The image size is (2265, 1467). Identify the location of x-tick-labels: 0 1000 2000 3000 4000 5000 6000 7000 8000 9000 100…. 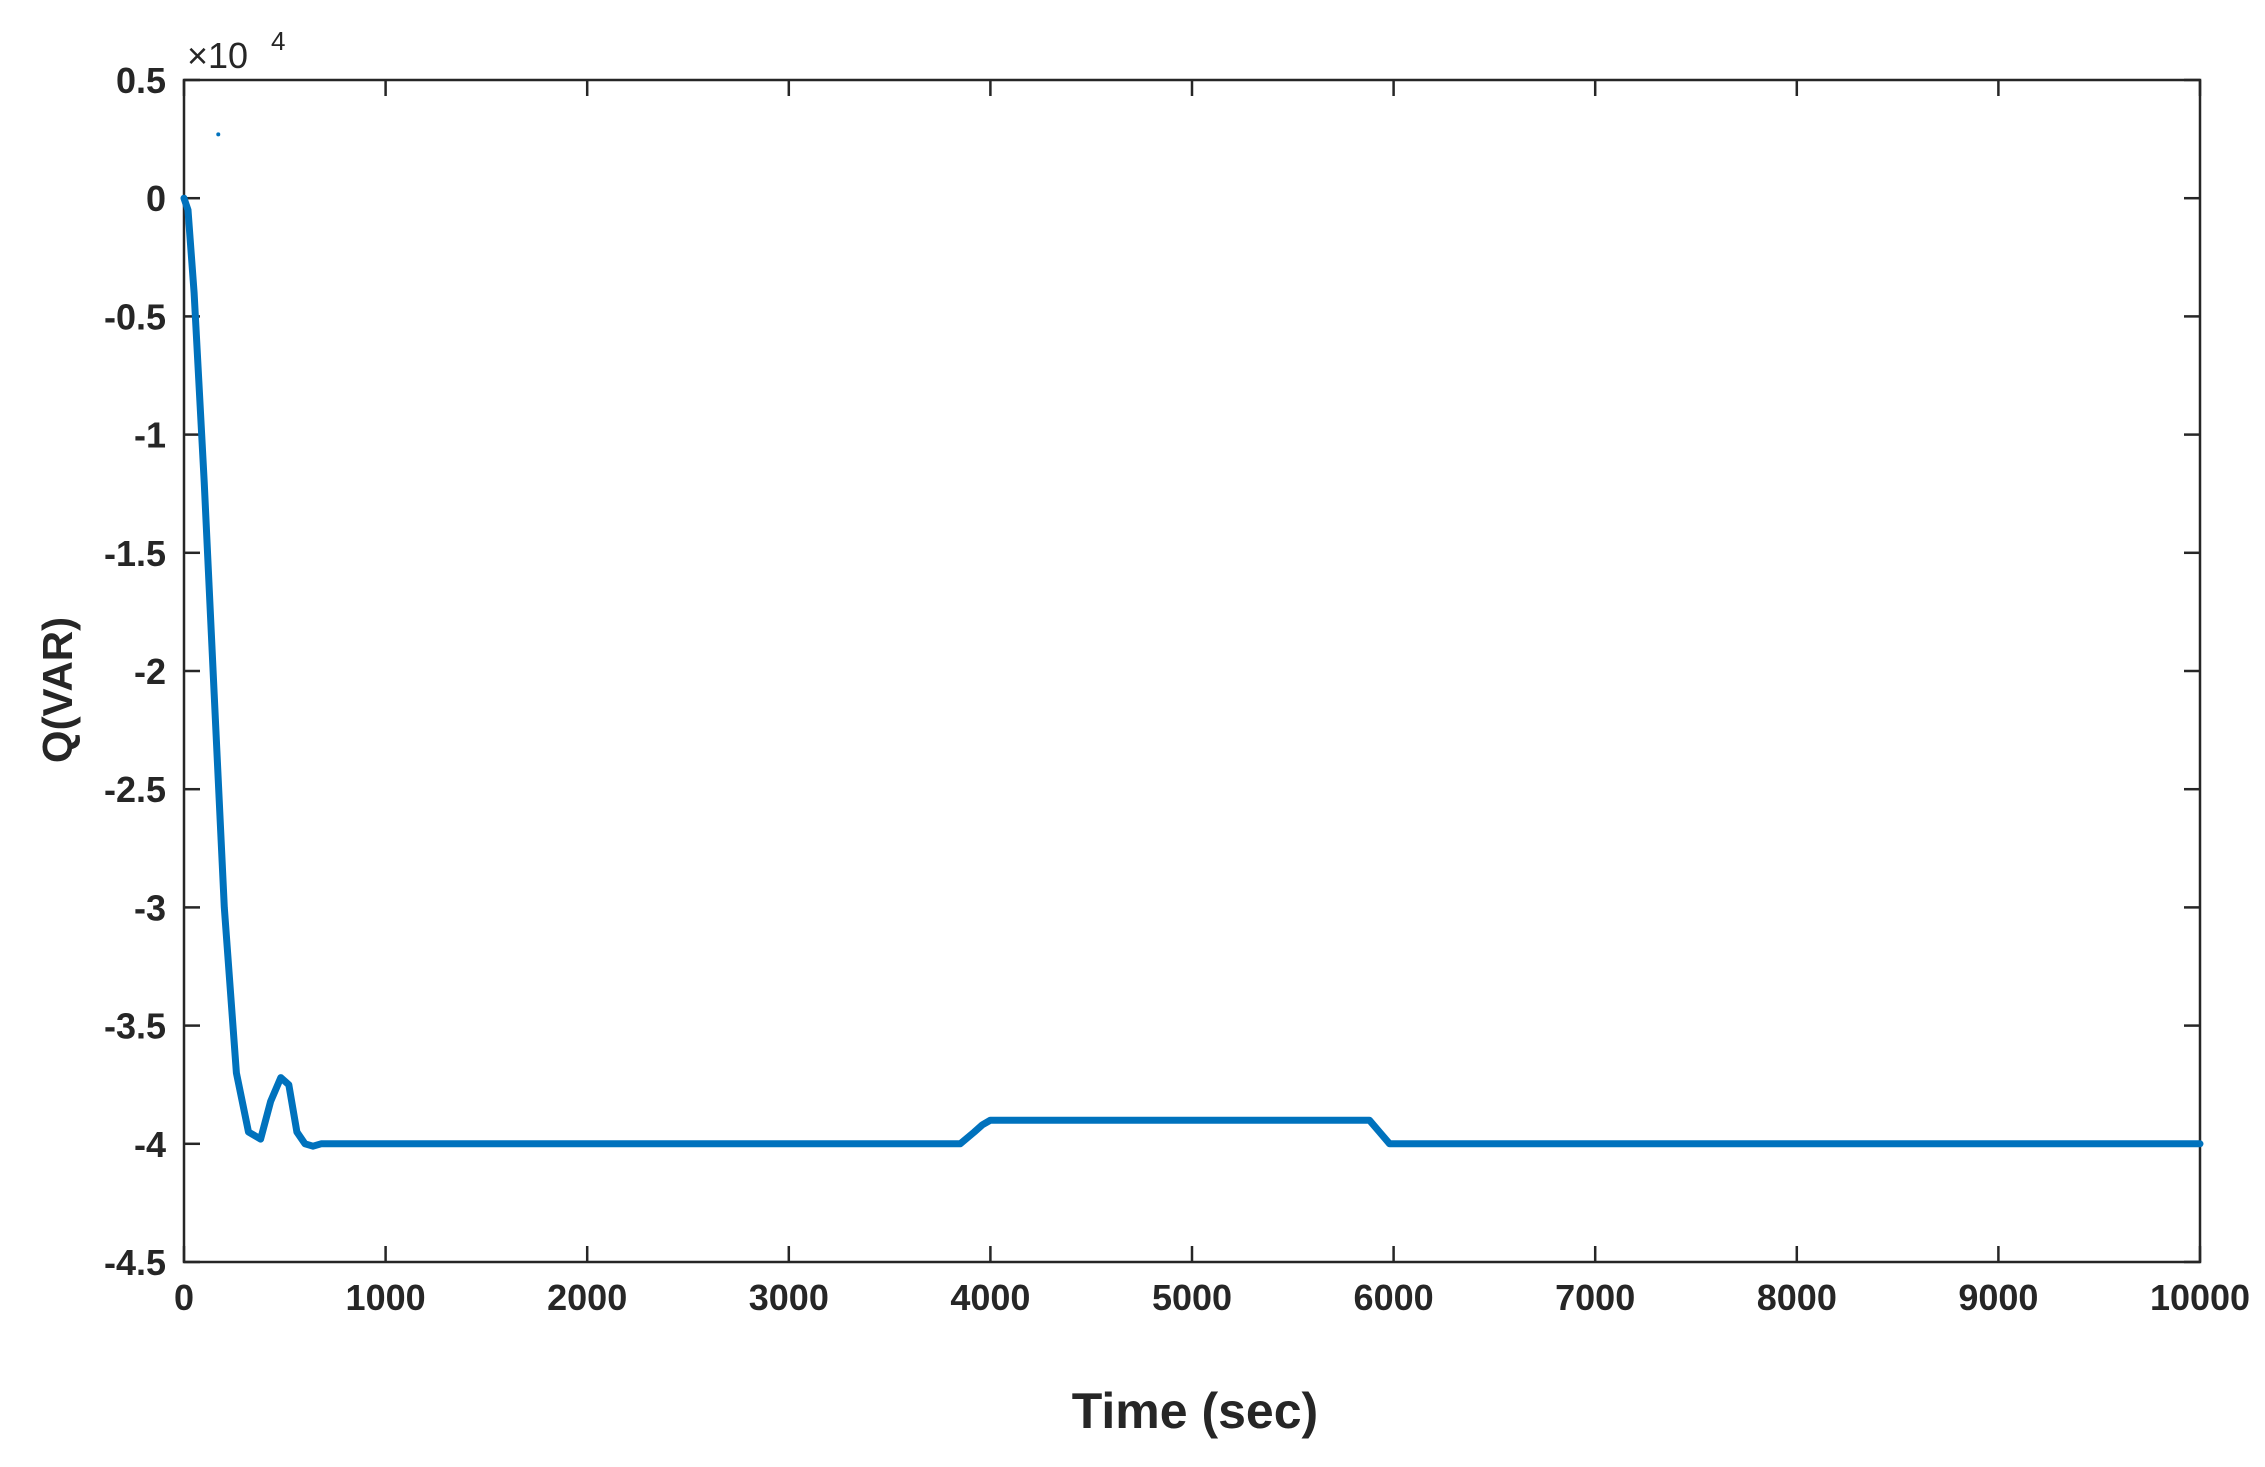
(1212, 1297).